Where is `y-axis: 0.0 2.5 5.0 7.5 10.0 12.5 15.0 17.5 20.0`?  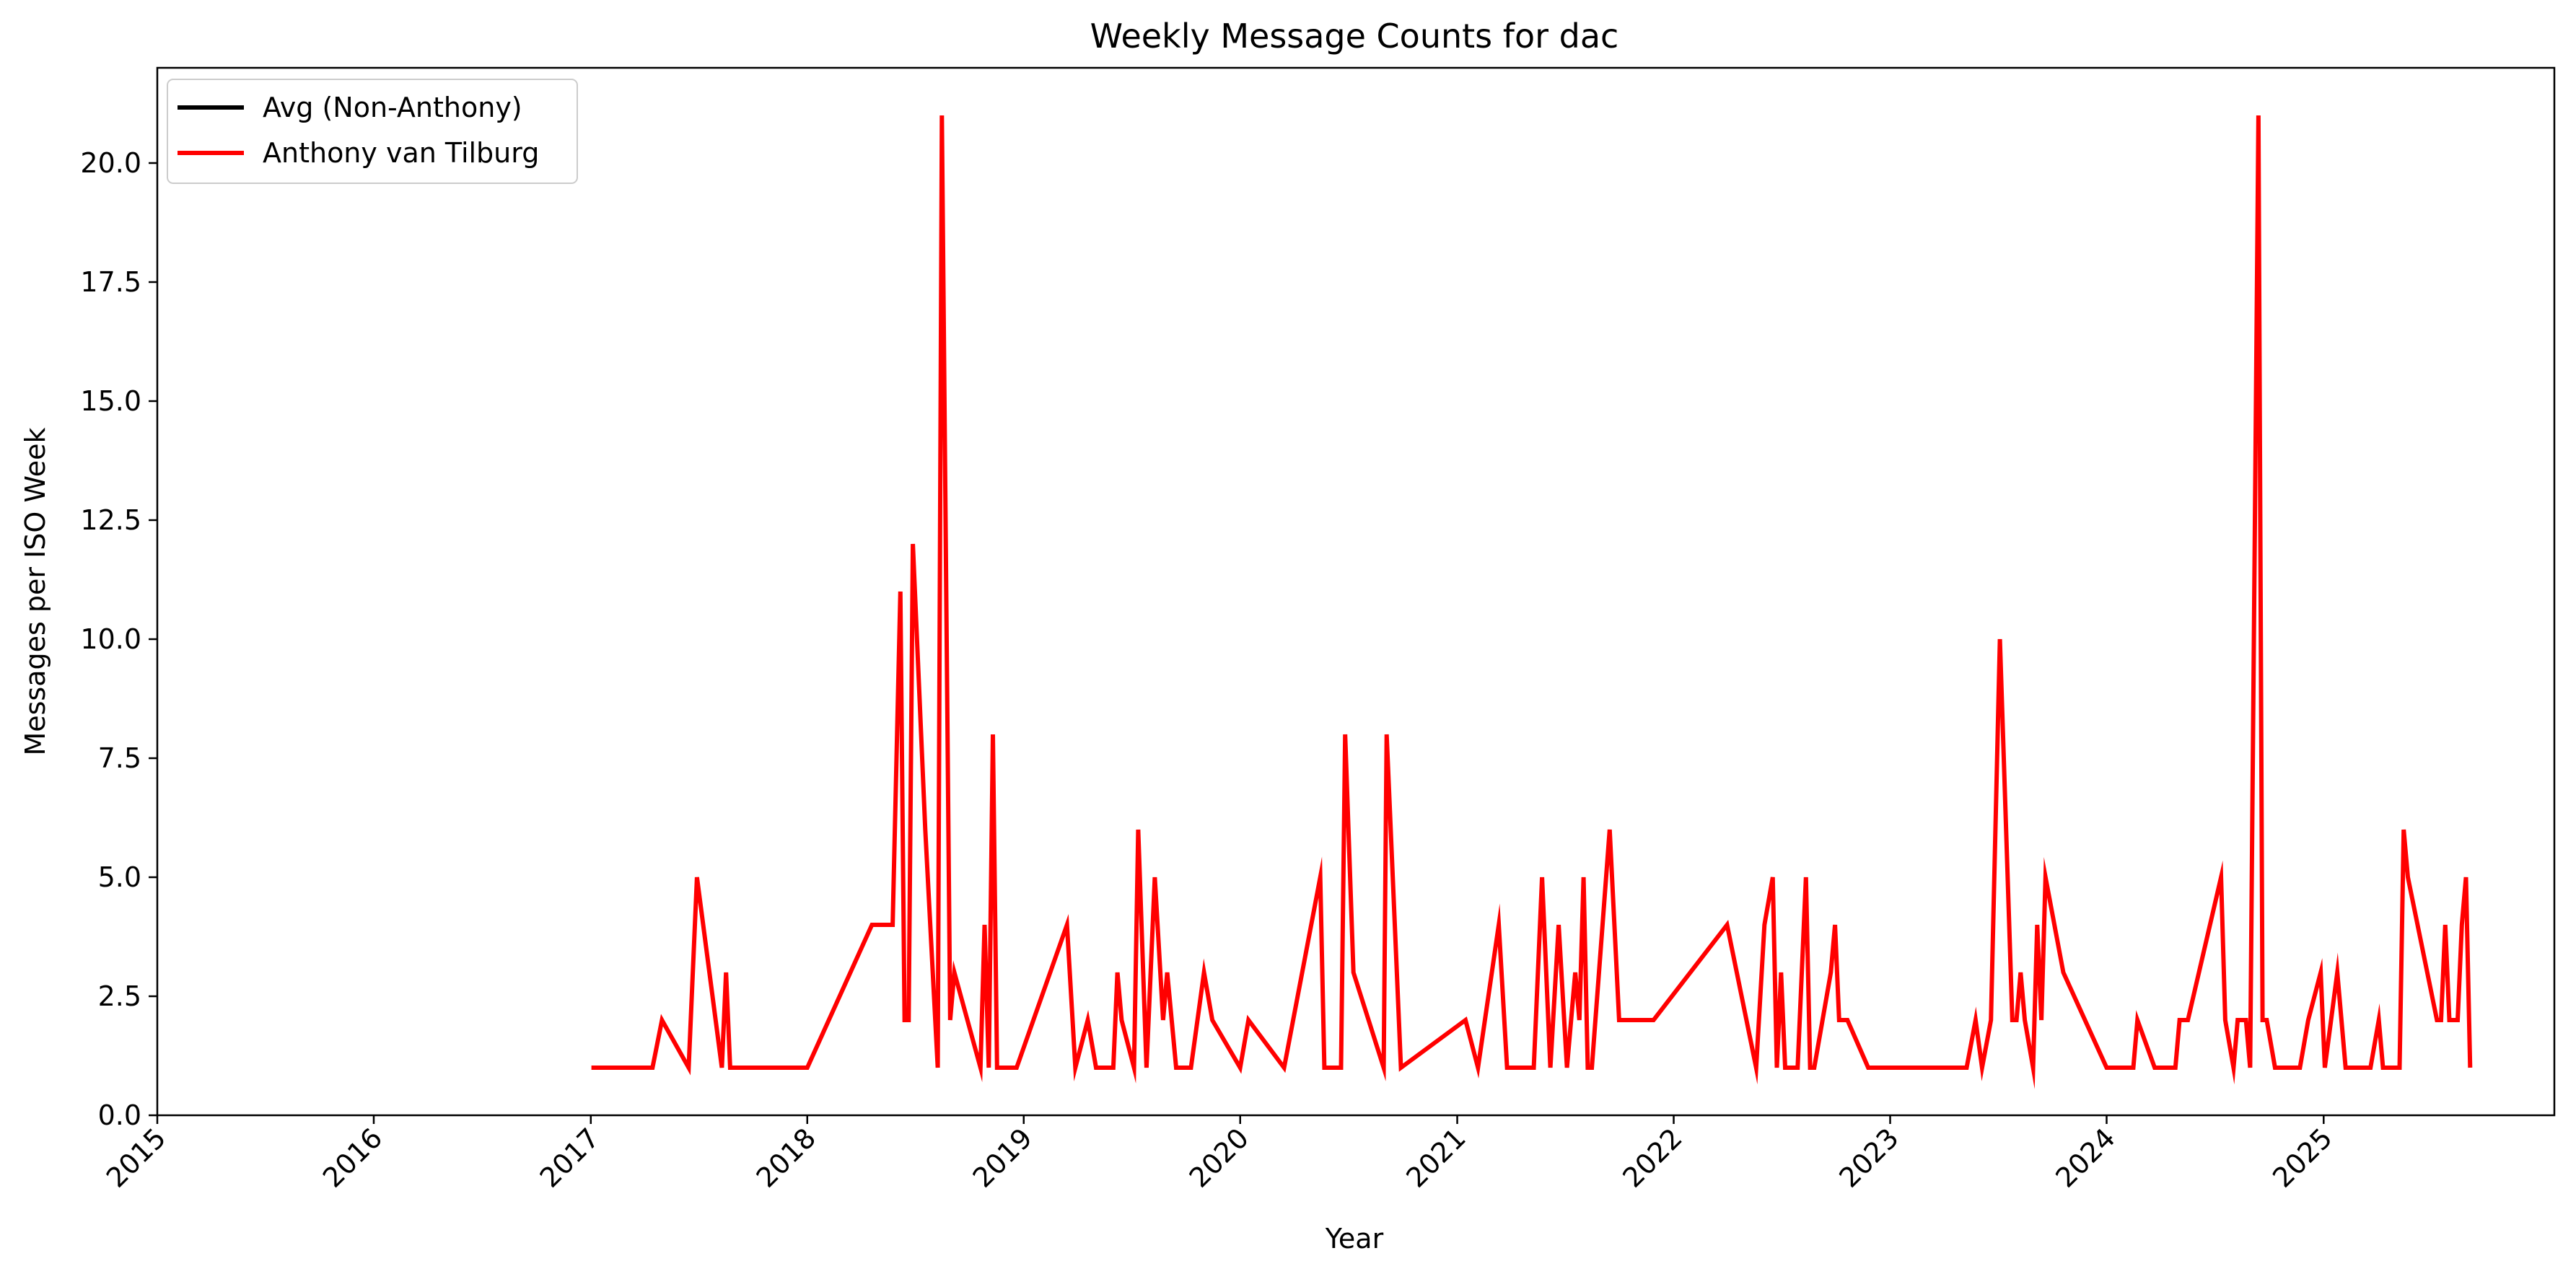 y-axis: 0.0 2.5 5.0 7.5 10.0 12.5 15.0 17.5 20.0 is located at coordinates (118, 639).